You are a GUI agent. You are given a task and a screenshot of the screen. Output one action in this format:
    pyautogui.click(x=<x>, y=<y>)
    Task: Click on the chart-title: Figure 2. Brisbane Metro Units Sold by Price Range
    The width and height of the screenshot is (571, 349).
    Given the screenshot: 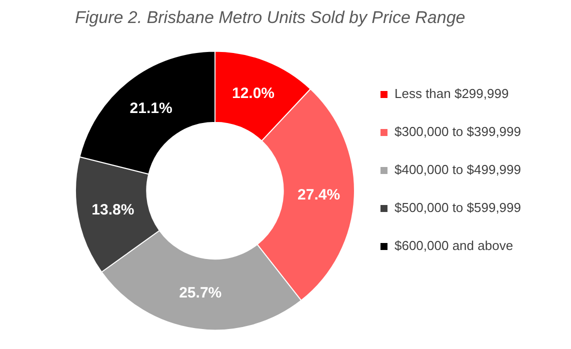 What is the action you would take?
    pyautogui.click(x=270, y=17)
    